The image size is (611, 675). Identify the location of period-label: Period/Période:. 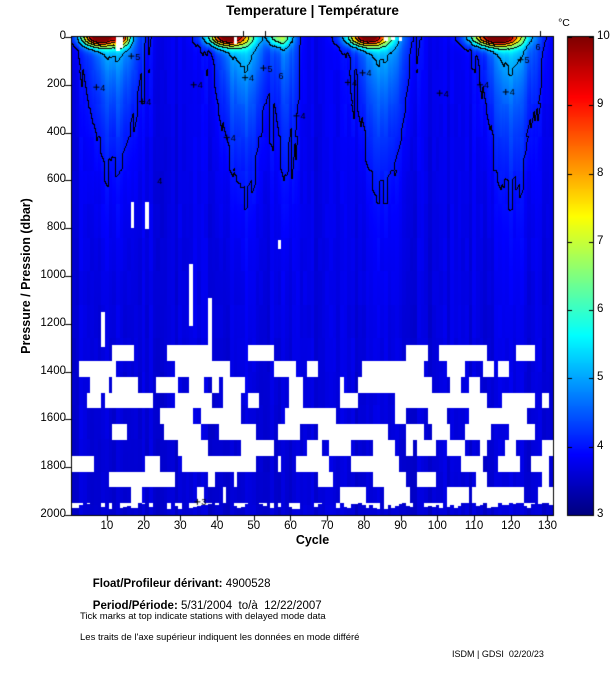
(135, 606).